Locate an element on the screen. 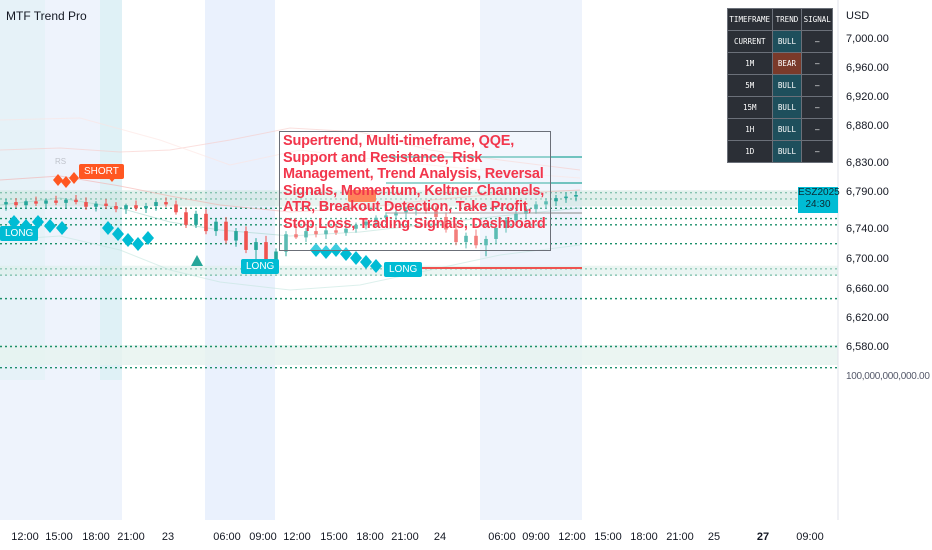 This screenshot has width=932, height=550. zone-band is located at coordinates (419, 355).